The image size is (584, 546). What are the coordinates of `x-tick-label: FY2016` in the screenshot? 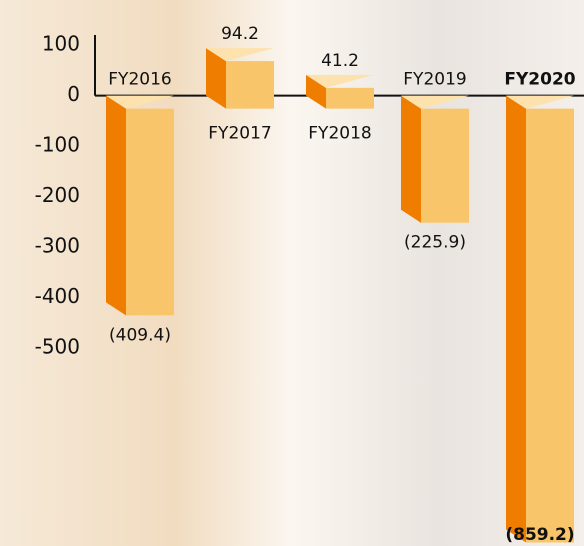 It's located at (139, 80).